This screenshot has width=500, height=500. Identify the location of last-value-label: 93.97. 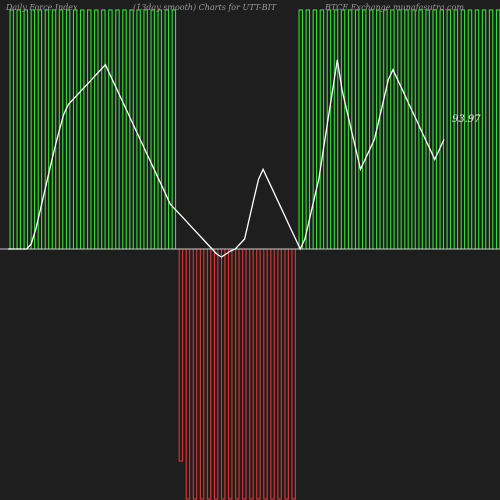
(466, 119).